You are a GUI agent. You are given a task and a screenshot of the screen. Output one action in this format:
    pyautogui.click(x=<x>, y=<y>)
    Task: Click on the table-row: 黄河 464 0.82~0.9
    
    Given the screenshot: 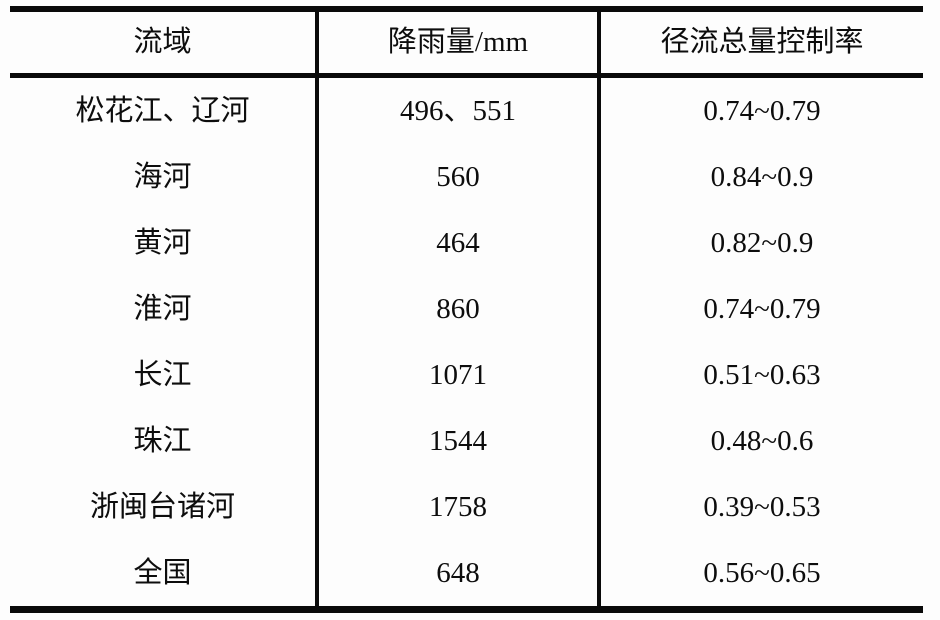 What is the action you would take?
    pyautogui.click(x=466, y=243)
    